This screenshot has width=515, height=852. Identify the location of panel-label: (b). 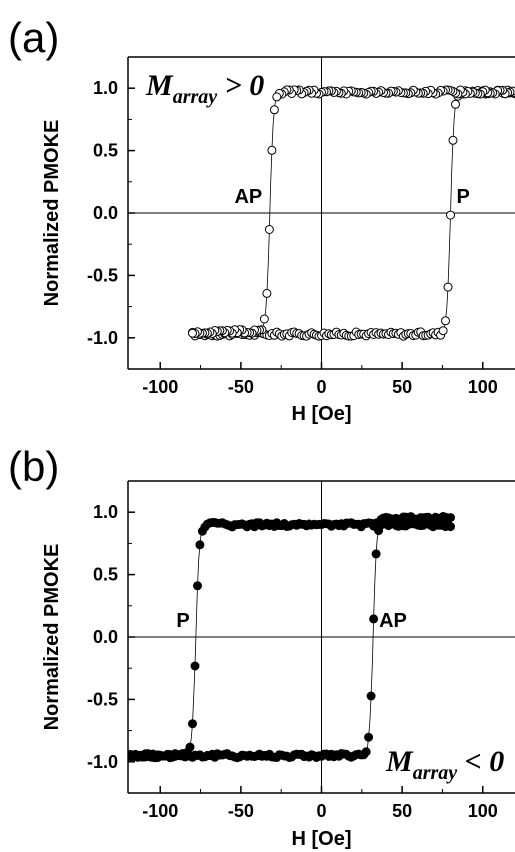
(33, 466).